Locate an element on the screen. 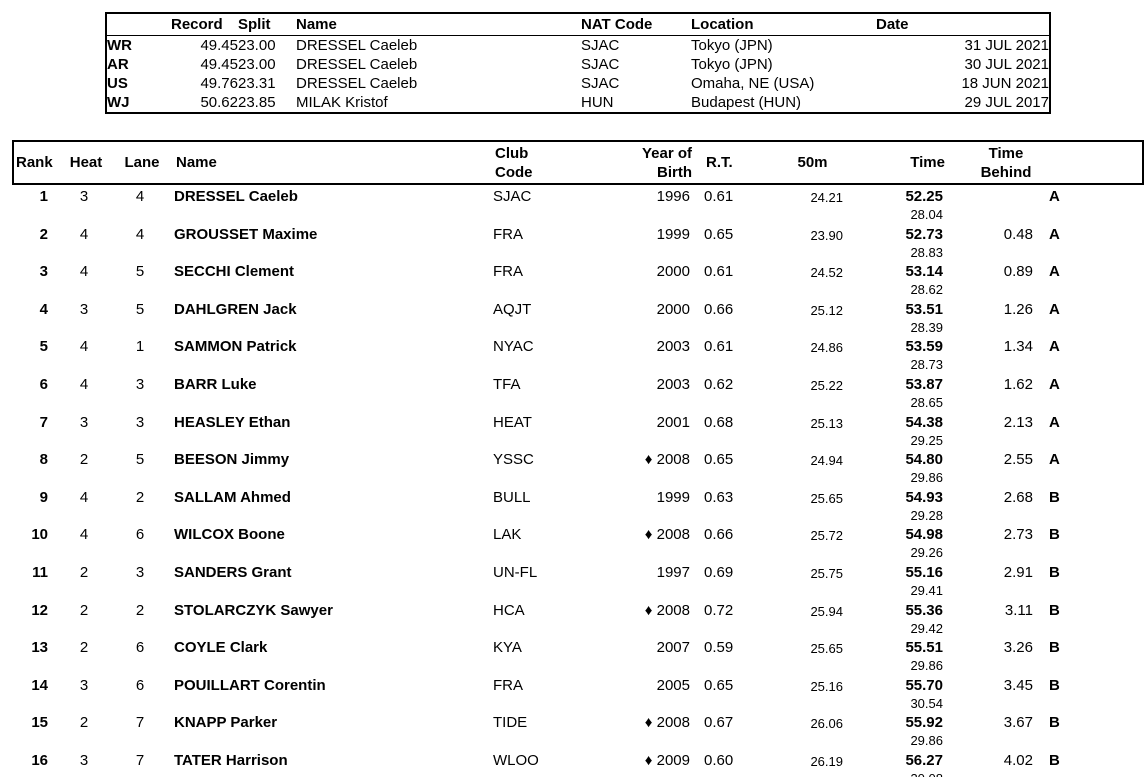 This screenshot has width=1148, height=777. result-back-split: 28.83 is located at coordinates (926, 252).